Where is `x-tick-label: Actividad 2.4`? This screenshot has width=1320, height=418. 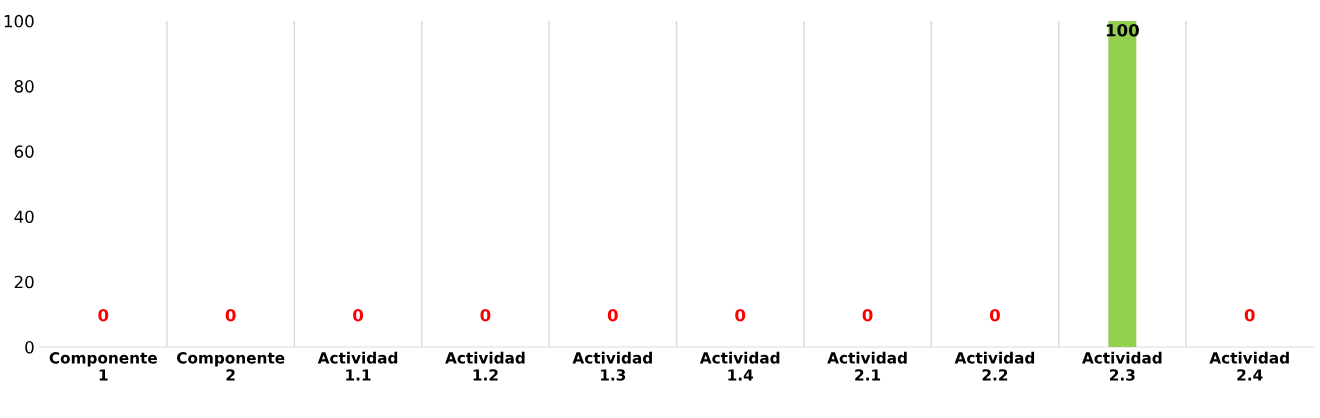 x-tick-label: Actividad 2.4 is located at coordinates (1249, 366).